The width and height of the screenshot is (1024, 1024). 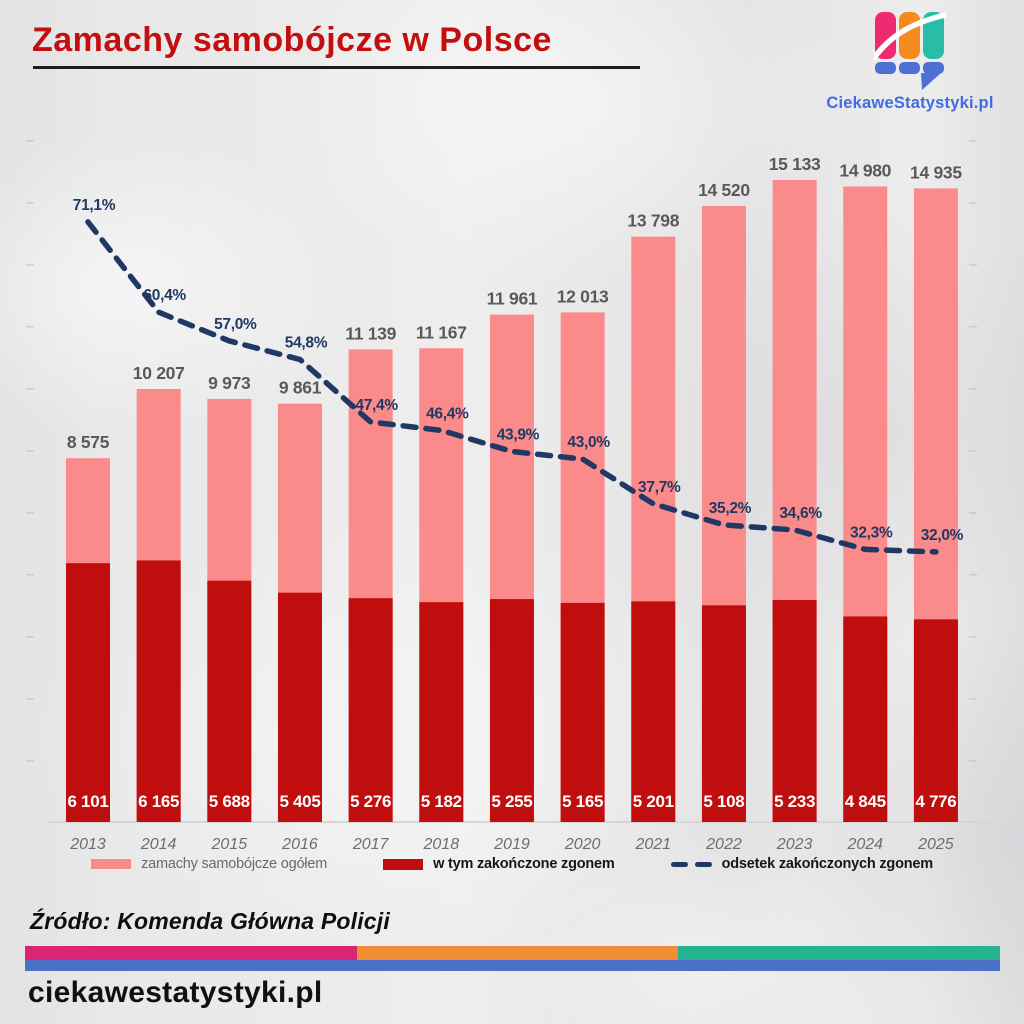 I want to click on label-percent-2024: 32,3%, so click(x=871, y=532).